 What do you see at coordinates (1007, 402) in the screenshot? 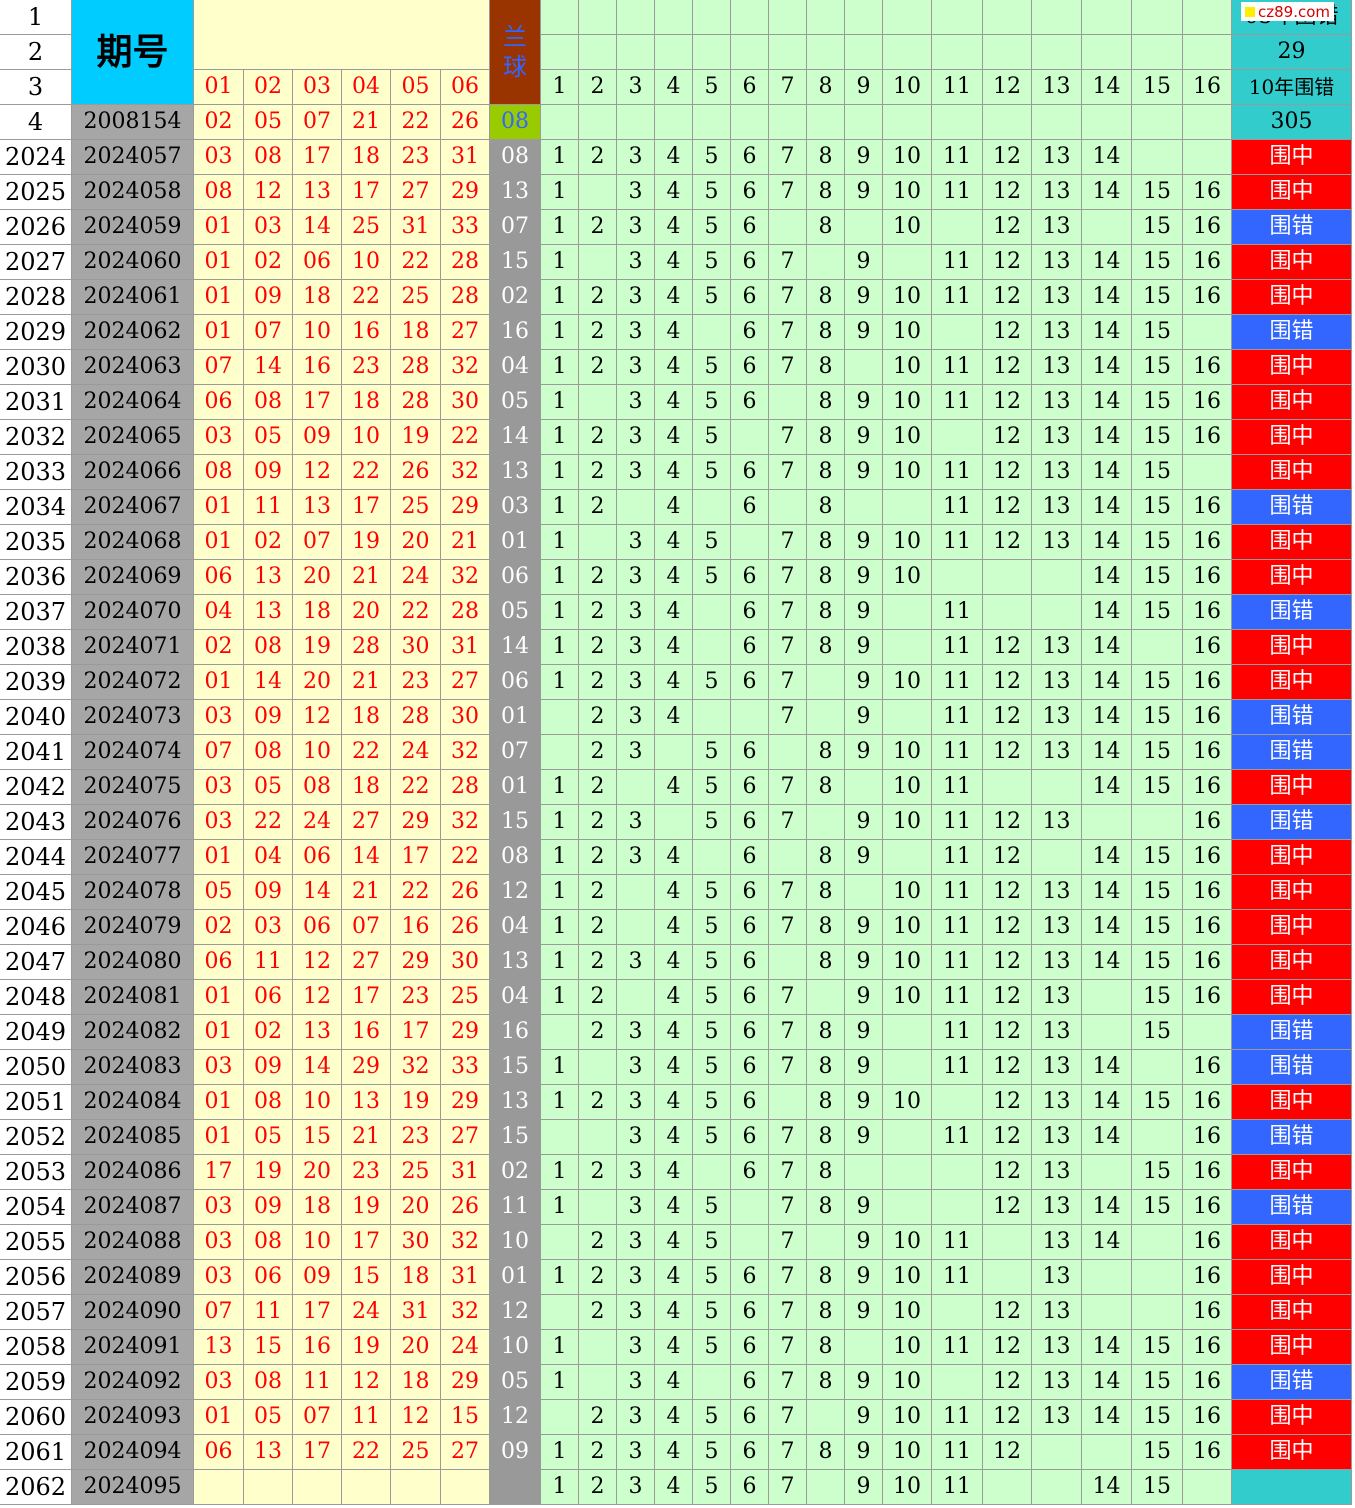
I see `pos-cell: 12` at bounding box center [1007, 402].